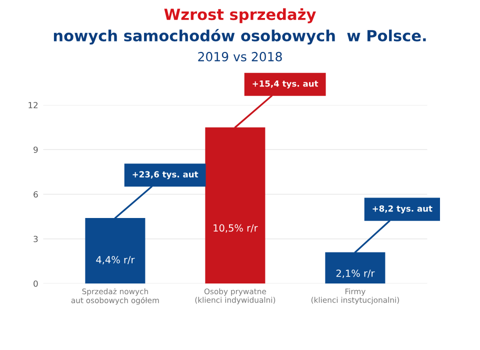 Image resolution: width=480 pixels, height=350 pixels. I want to click on y-tick-label: 9, so click(36, 149).